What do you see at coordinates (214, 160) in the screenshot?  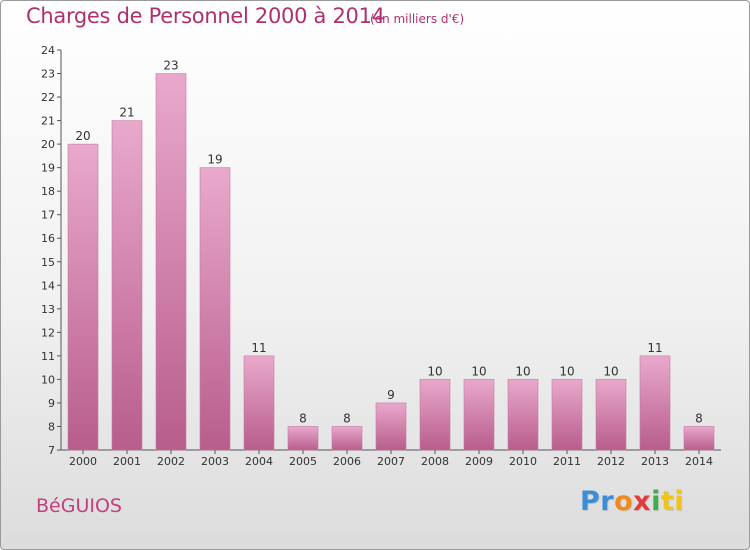 I see `data-label-2003: 19` at bounding box center [214, 160].